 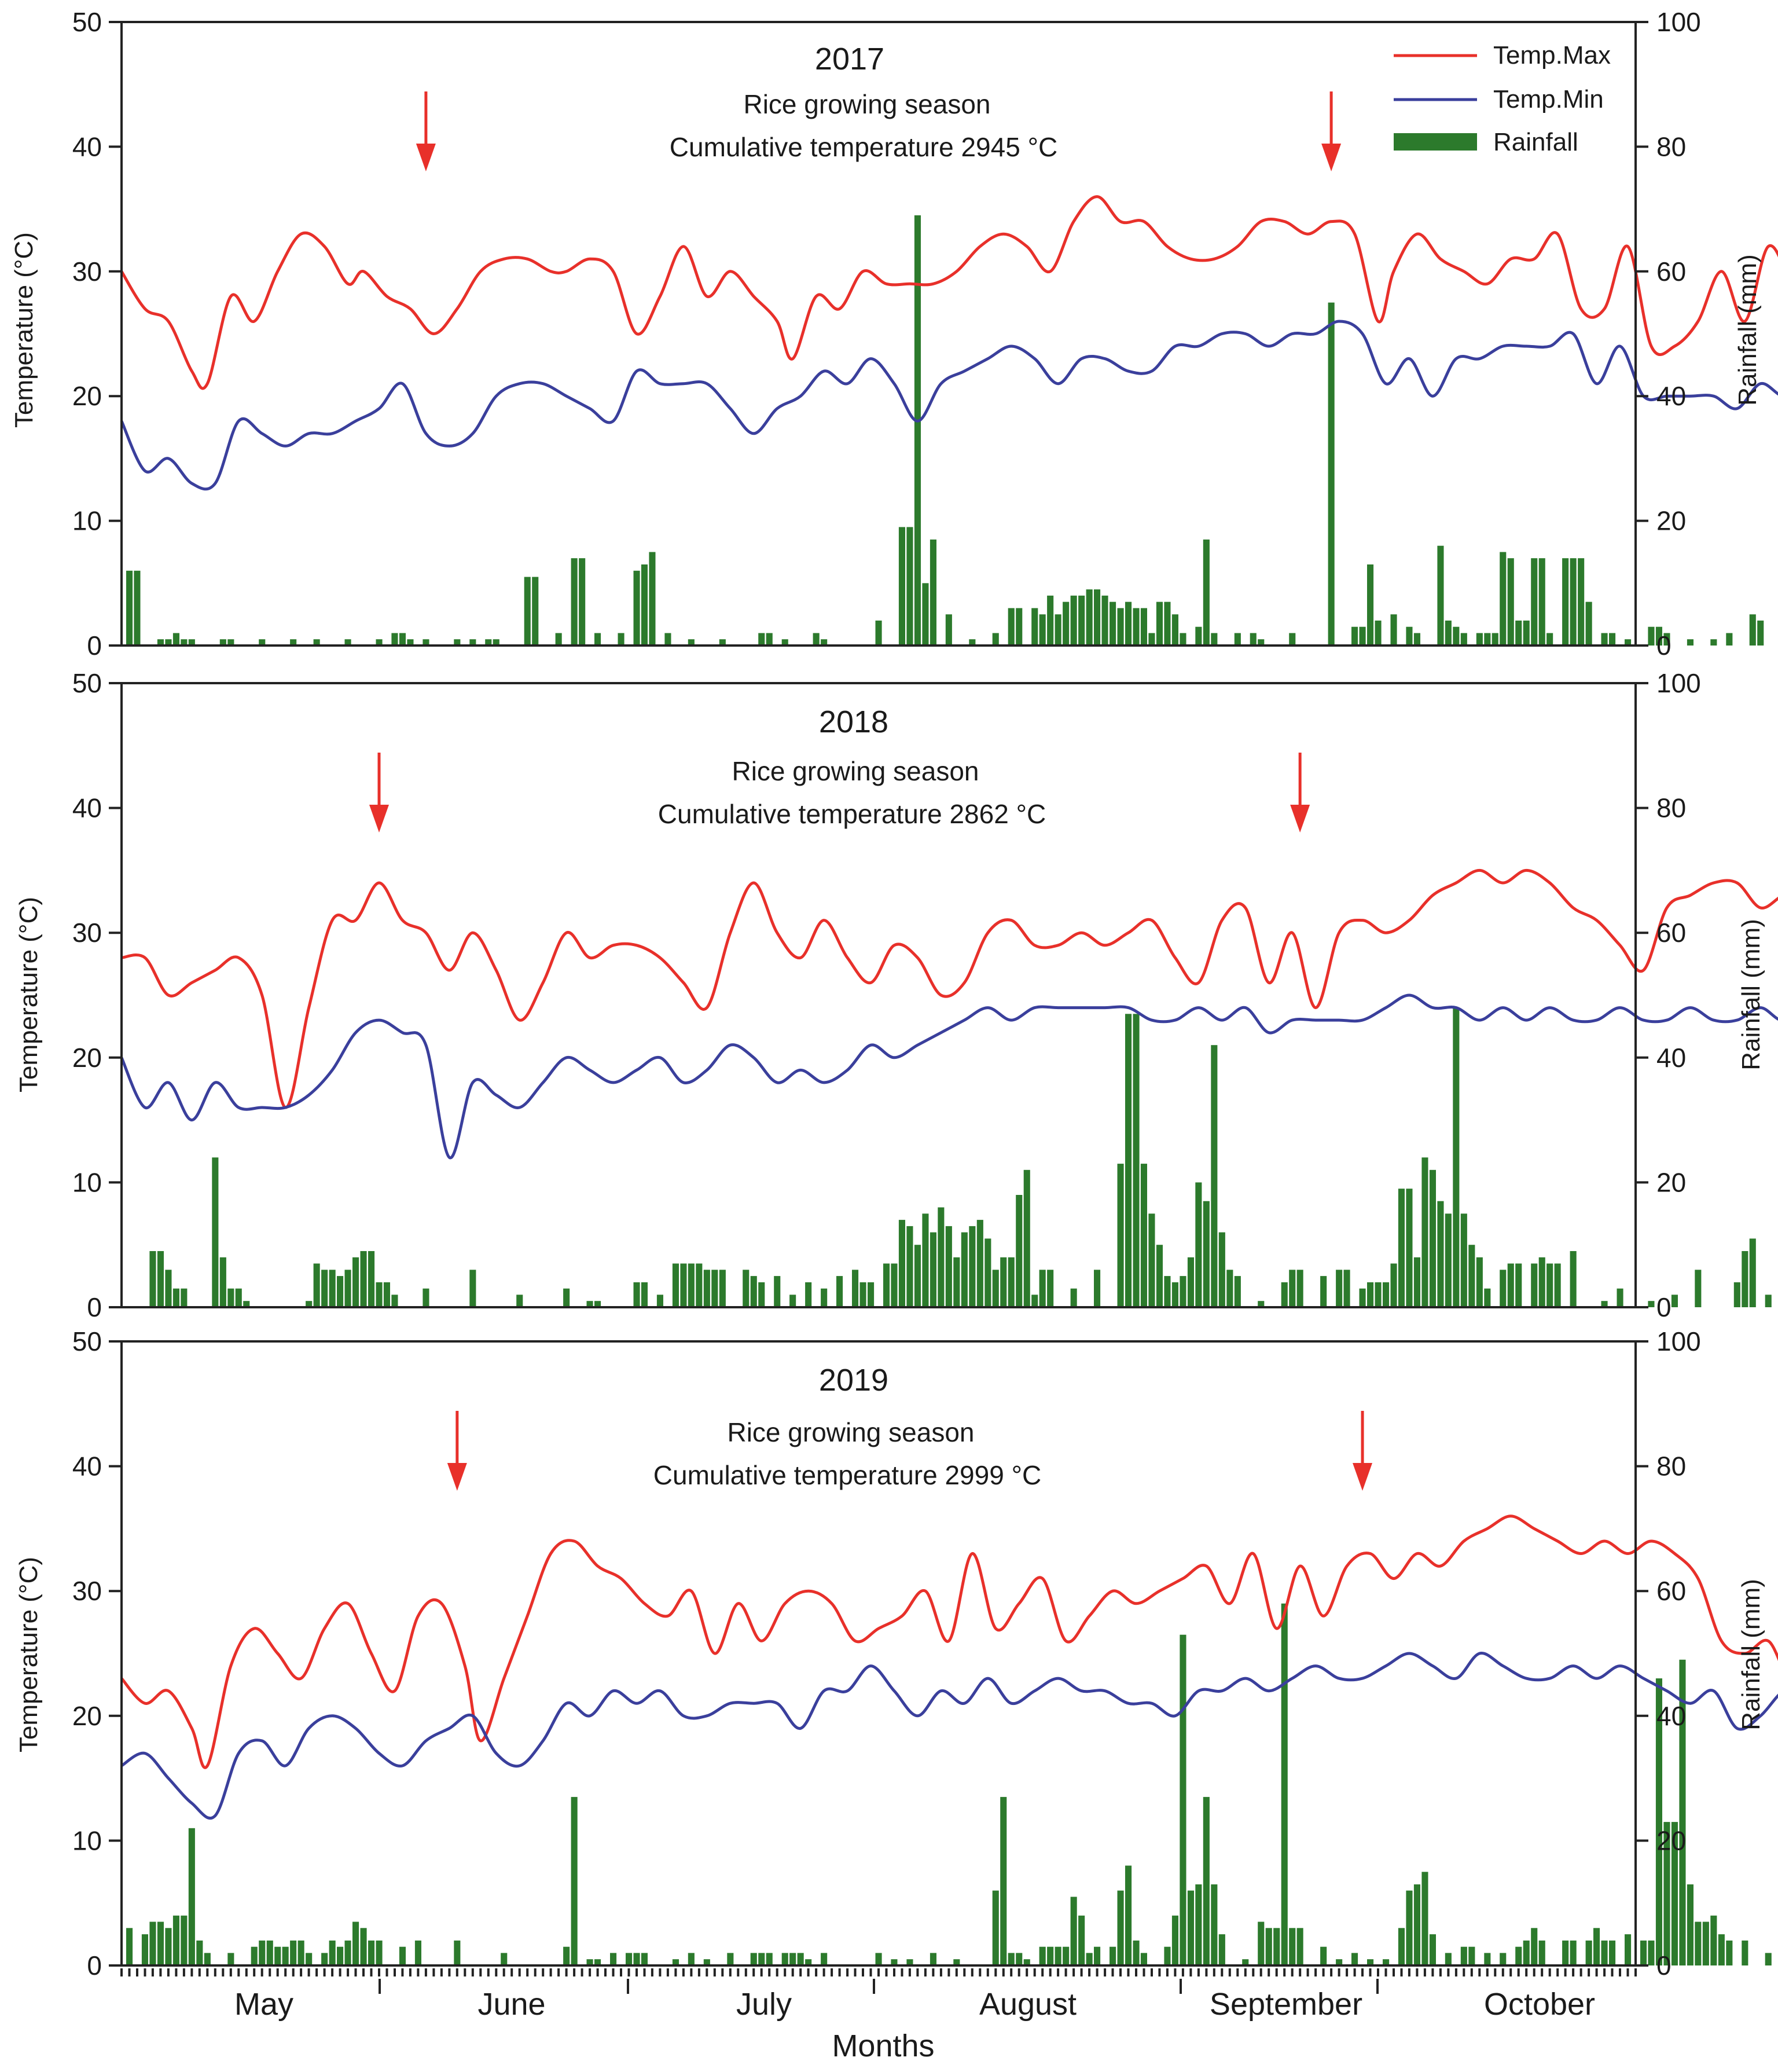 I want to click on left-tick-label-2017-0: 0, so click(x=94, y=645).